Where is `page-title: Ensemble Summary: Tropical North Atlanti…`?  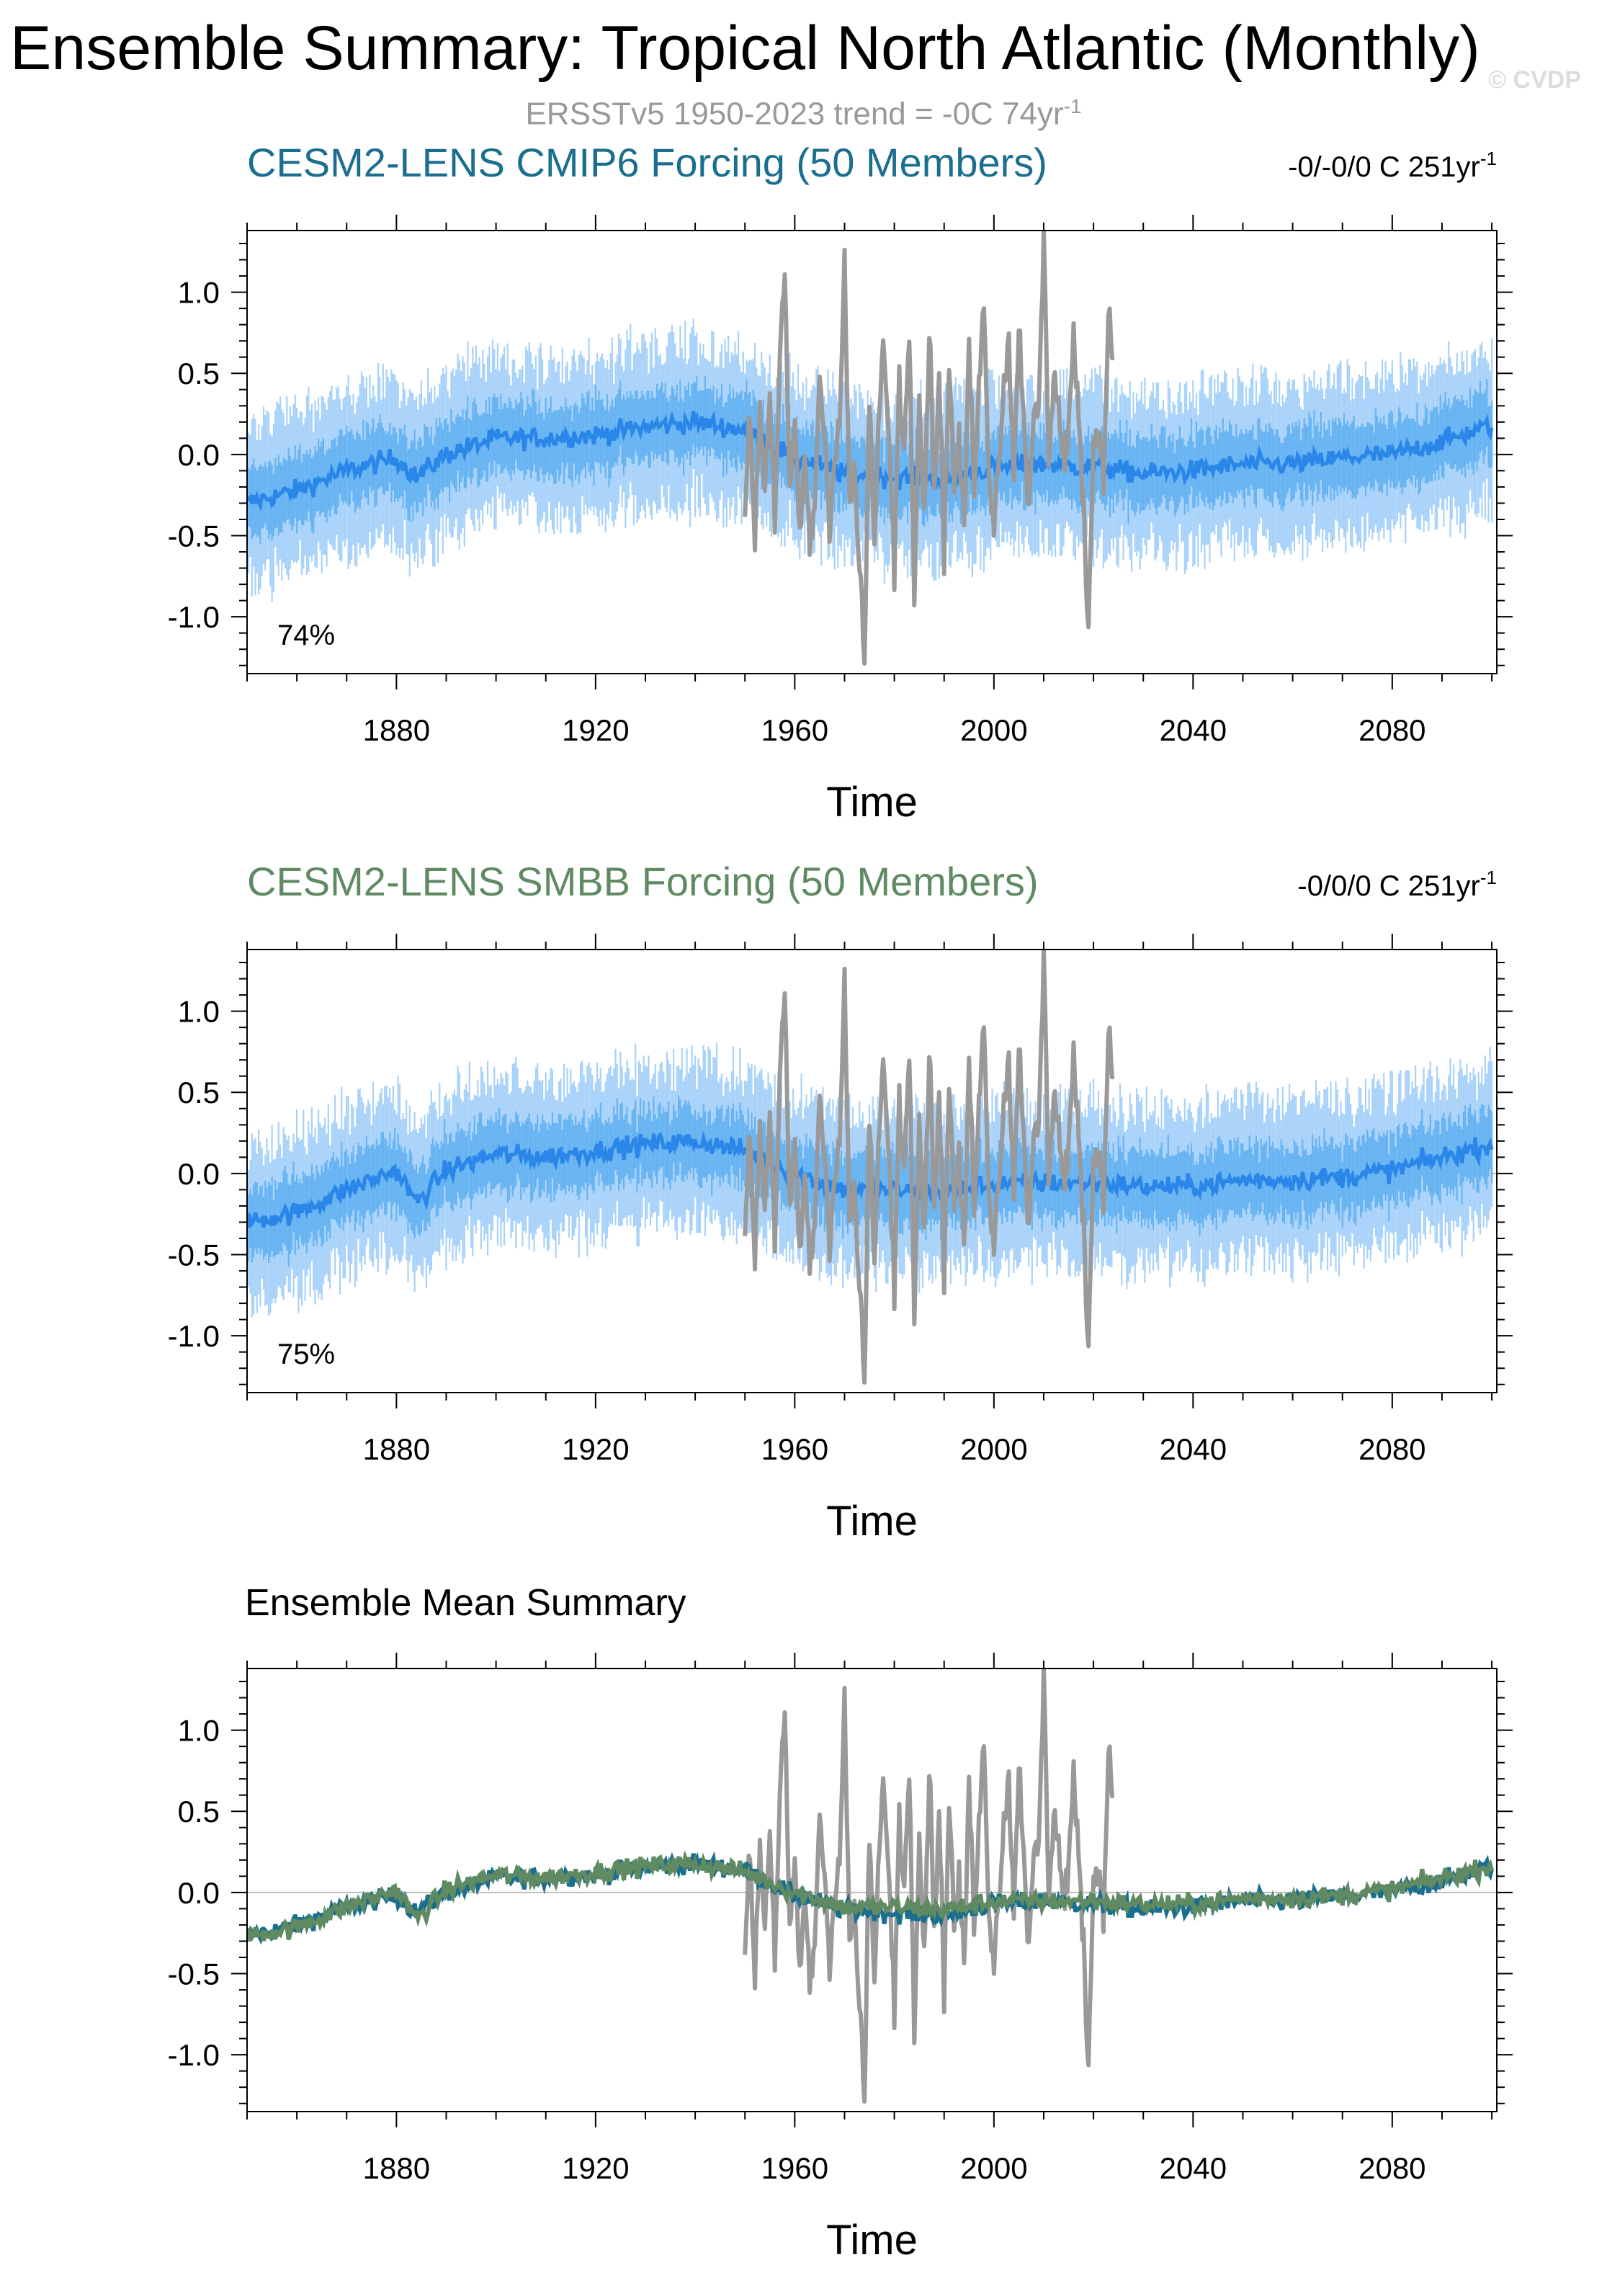 page-title: Ensemble Summary: Tropical North Atlanti… is located at coordinates (745, 49).